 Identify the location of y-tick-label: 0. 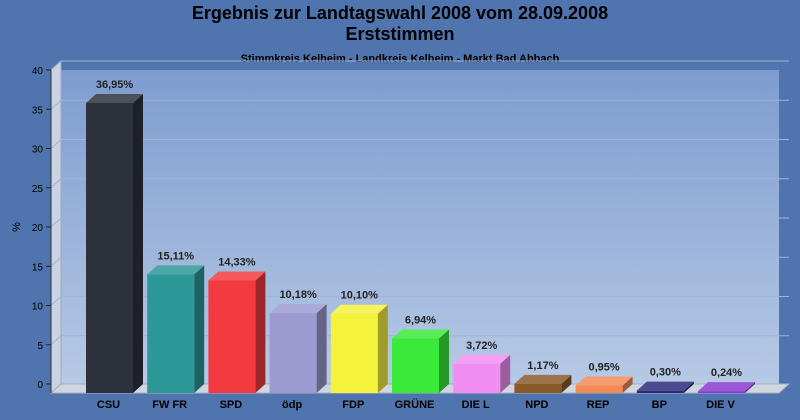
(40, 385).